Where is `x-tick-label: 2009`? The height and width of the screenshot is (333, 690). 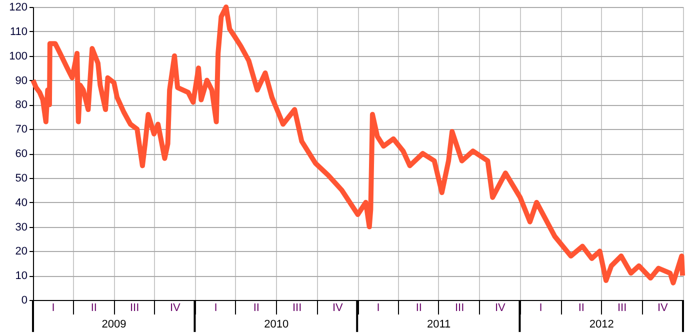 x-tick-label: 2009 is located at coordinates (114, 324).